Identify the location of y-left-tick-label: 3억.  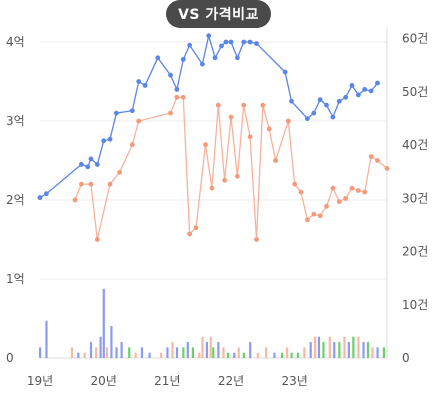
(15, 121).